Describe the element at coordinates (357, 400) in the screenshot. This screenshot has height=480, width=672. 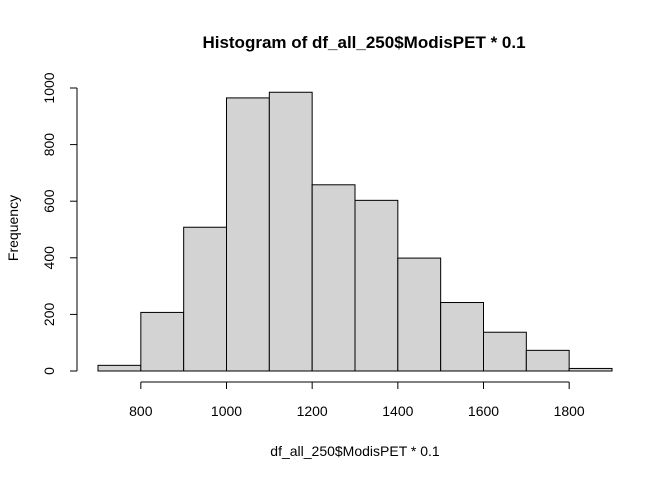
I see `x-axis: 800 1000 1200 1400 1600 1800` at that location.